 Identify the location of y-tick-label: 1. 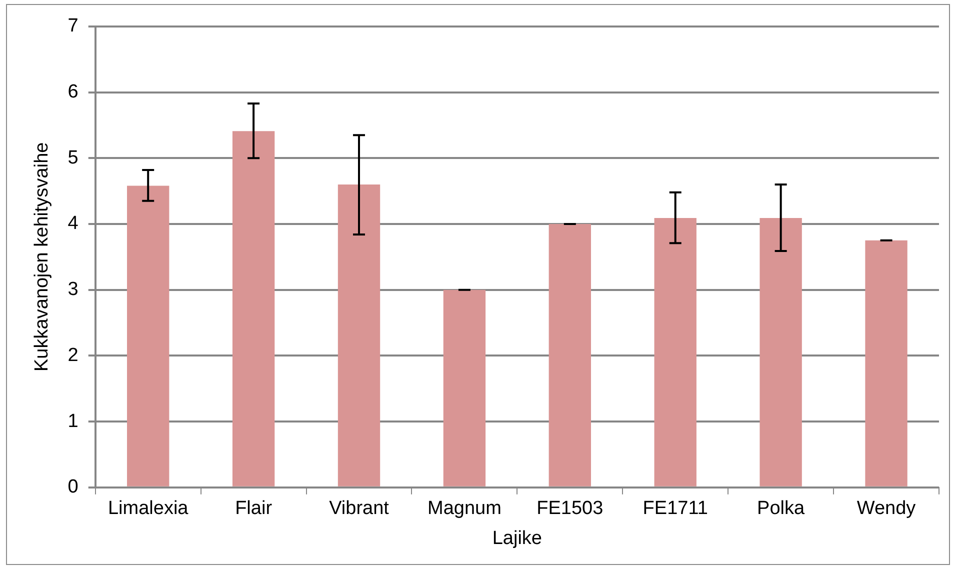
(73, 421).